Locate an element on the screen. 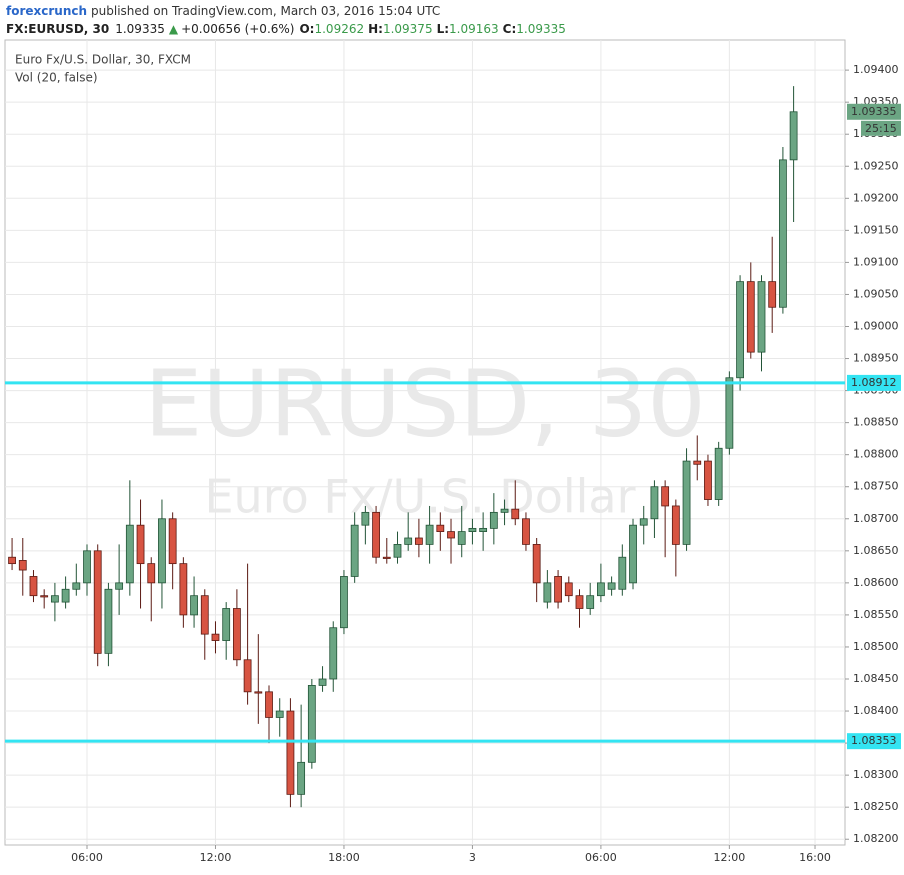 The width and height of the screenshot is (904, 875). y-tick-label: 1.09250 is located at coordinates (876, 165).